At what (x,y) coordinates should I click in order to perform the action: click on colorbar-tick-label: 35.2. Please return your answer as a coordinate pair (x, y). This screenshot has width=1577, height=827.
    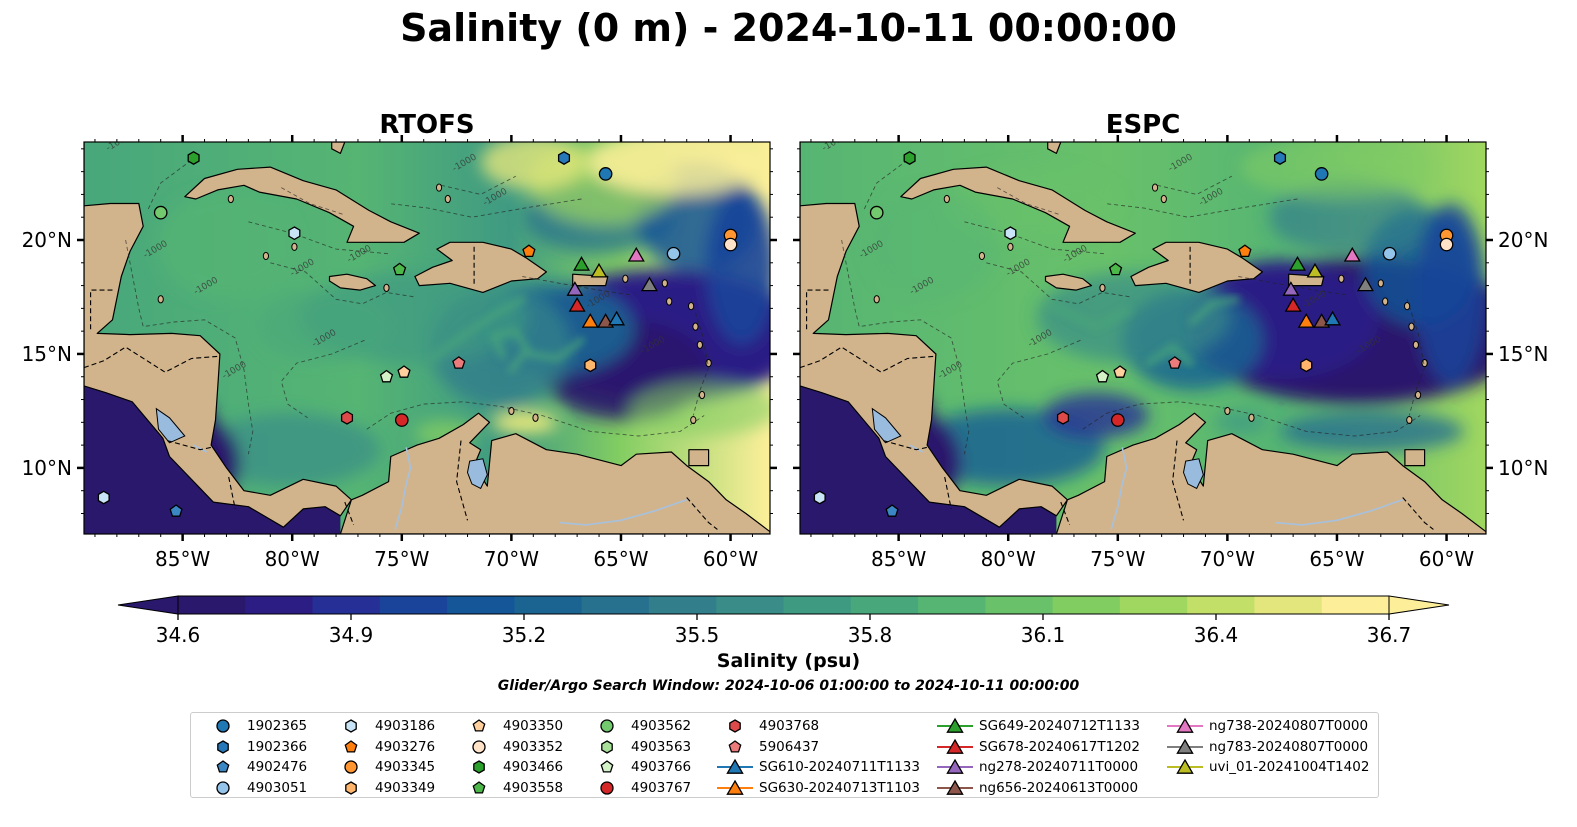
    Looking at the image, I should click on (524, 635).